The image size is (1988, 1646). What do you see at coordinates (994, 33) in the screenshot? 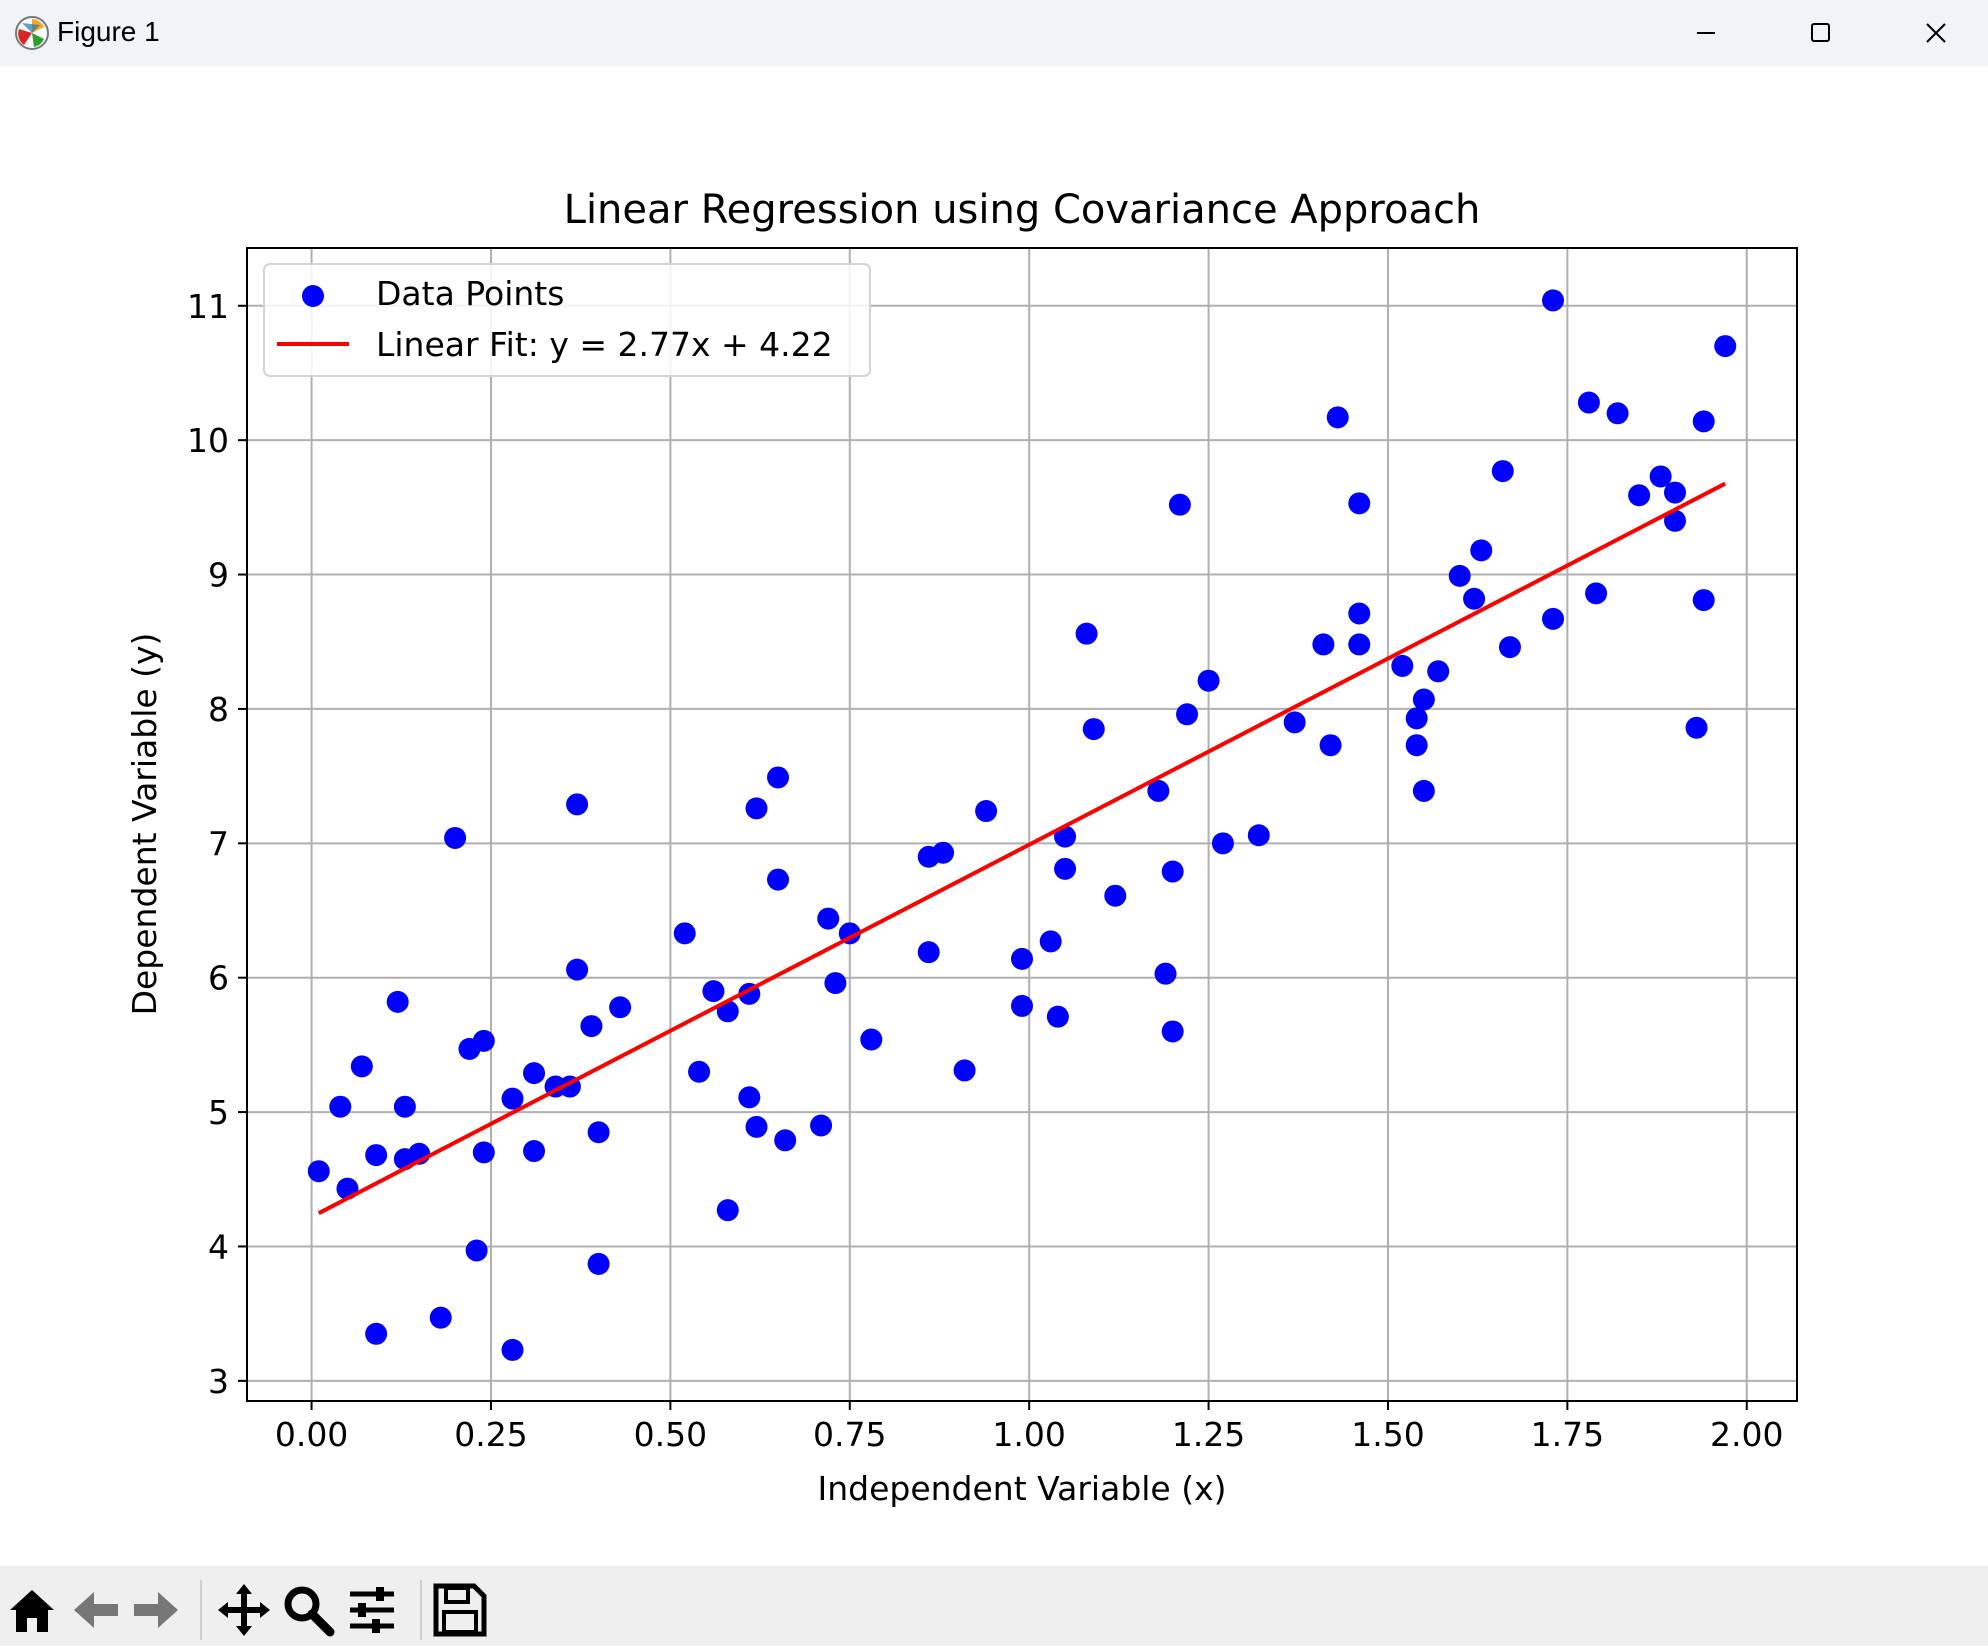
I see `window-titlebar: Figure 1` at bounding box center [994, 33].